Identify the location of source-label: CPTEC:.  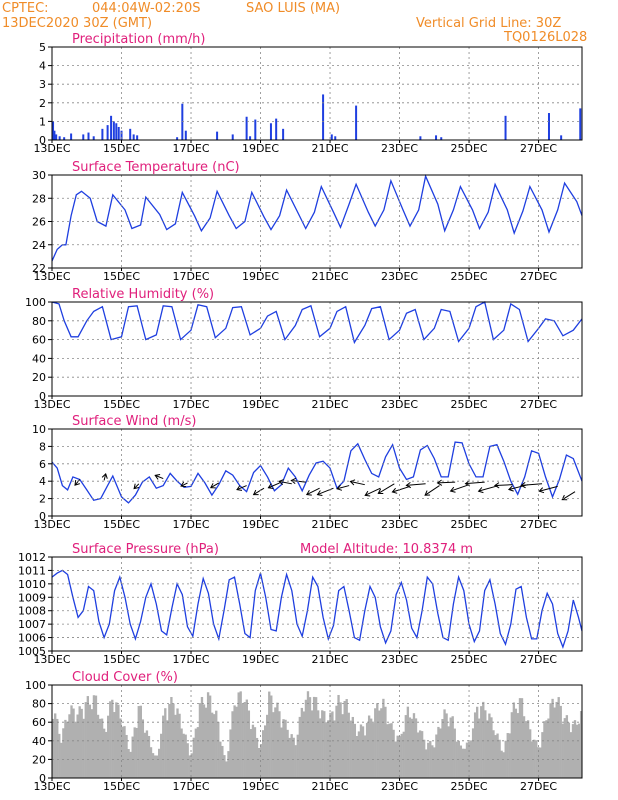
(25, 8).